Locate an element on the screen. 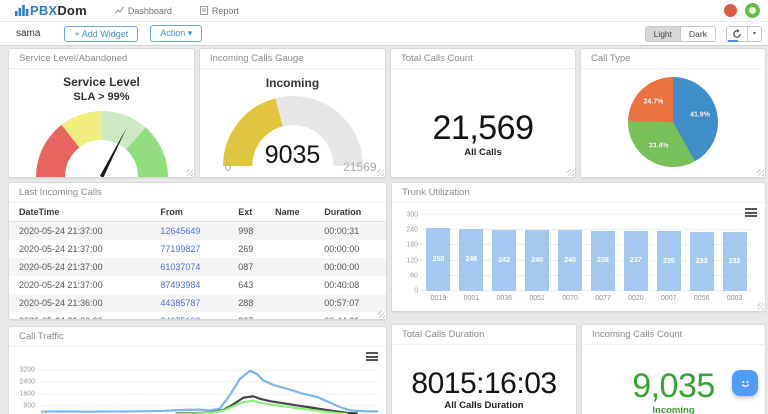  call-traffic-line-chart: 3200 2400 1600 800 is located at coordinates (197, 387).